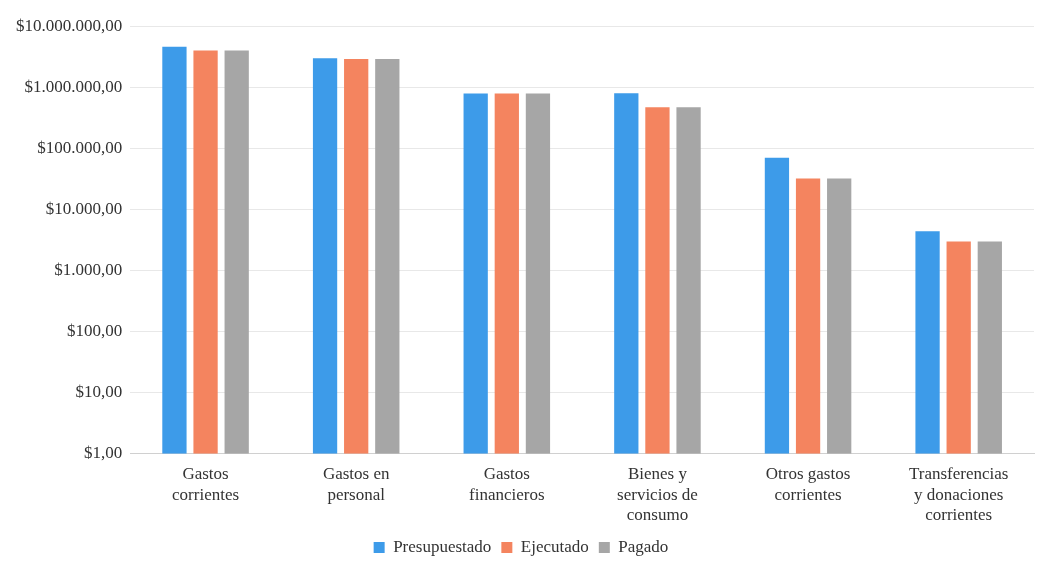 Image resolution: width=1052 pixels, height=574 pixels. Describe the element at coordinates (808, 484) in the screenshot. I see `x-tick-label: Otros gastos corrientes` at that location.